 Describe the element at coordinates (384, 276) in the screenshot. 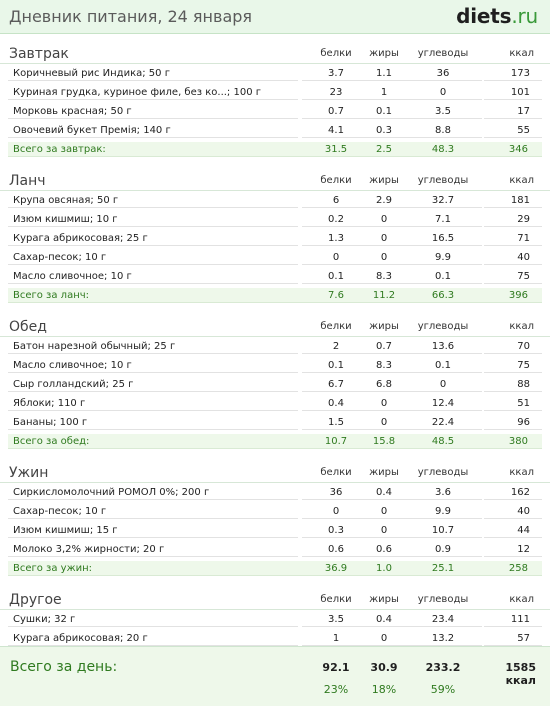

I see `food-fat: 8.3` at that location.